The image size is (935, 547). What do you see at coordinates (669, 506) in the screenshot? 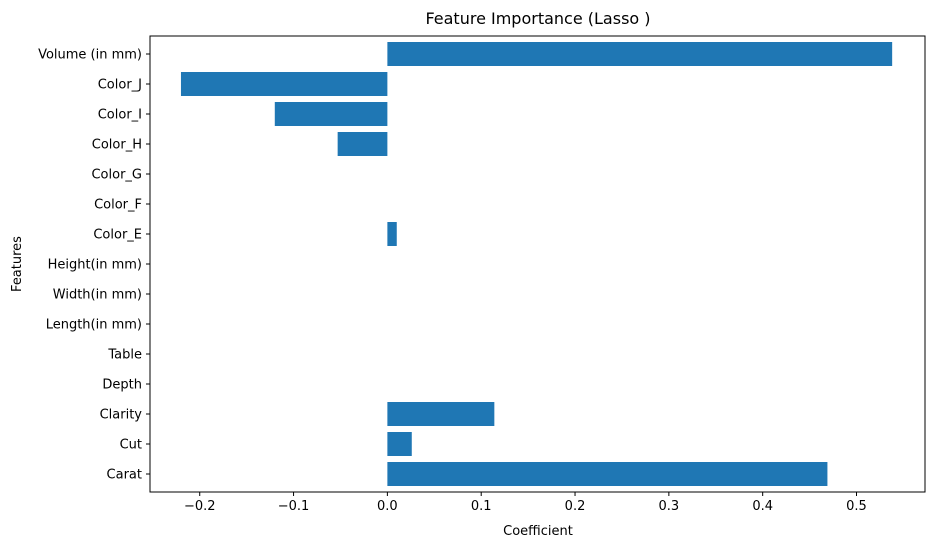
I see `x-tick-label: 0.3` at bounding box center [669, 506].